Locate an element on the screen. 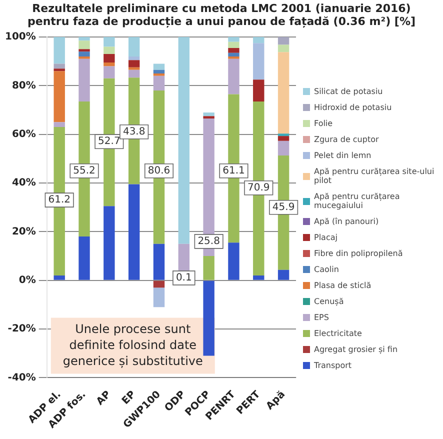 This screenshot has height=439, width=443. legend-label: Apă (în panouri) is located at coordinates (346, 221).